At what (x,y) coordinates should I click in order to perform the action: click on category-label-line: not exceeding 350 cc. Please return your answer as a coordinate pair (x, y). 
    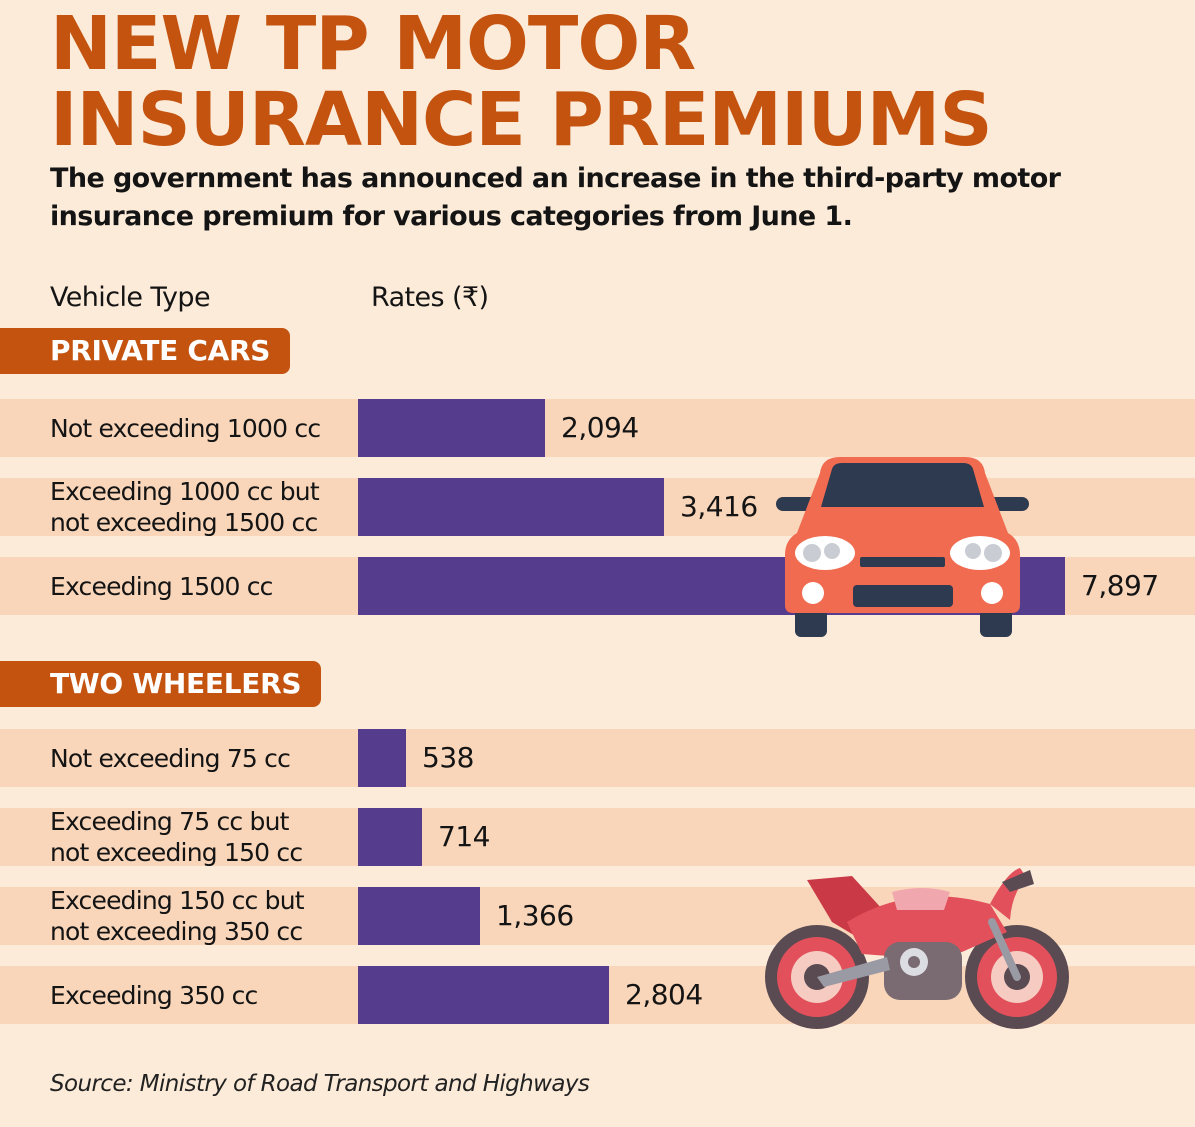
    Looking at the image, I should click on (176, 931).